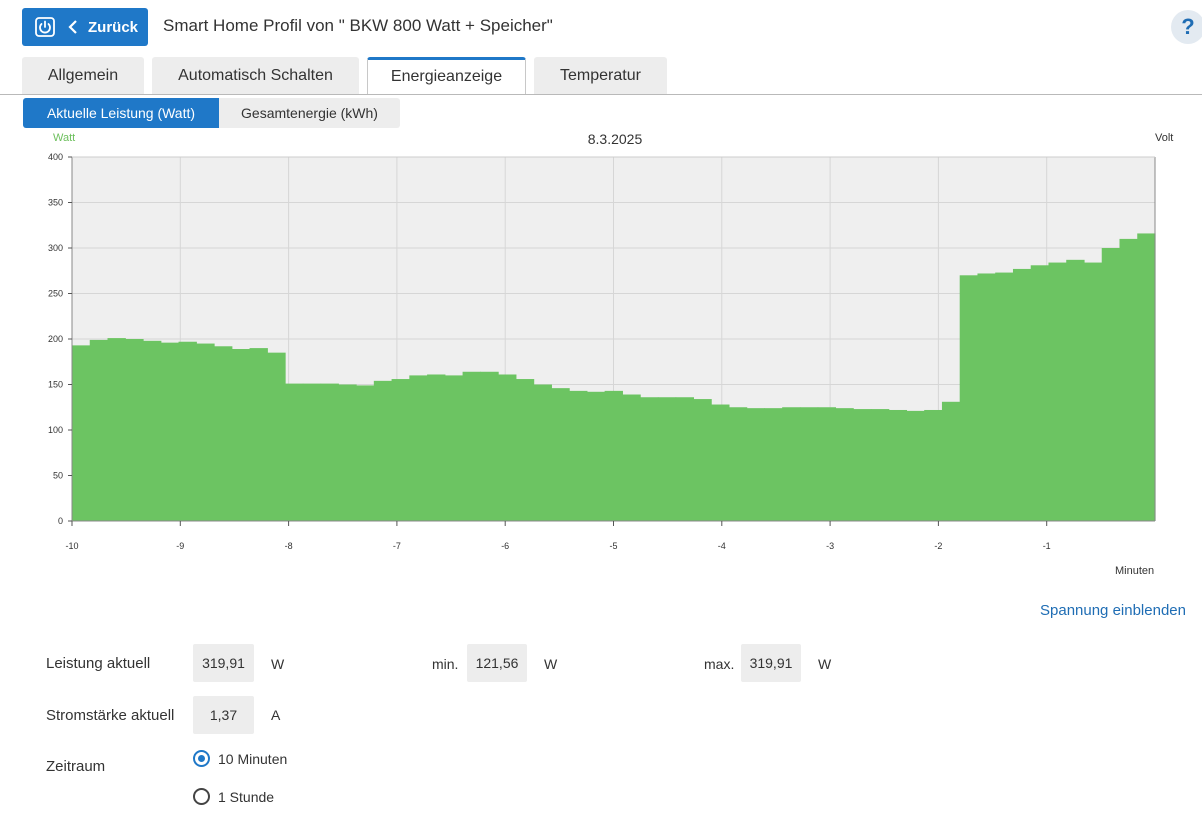  Describe the element at coordinates (255, 75) in the screenshot. I see `tab-automatisch-schalten: Automatisch Schalten` at that location.